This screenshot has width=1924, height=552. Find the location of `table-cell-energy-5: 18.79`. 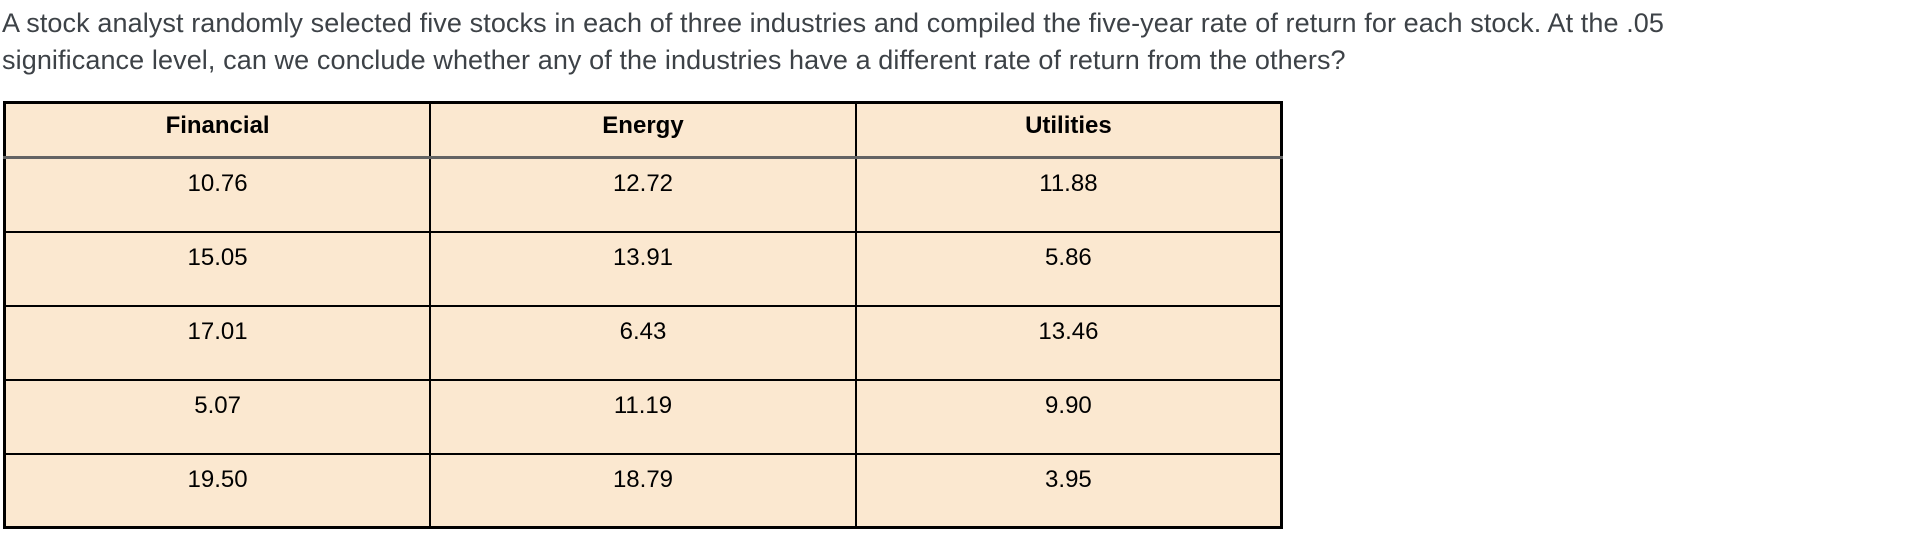

table-cell-energy-5: 18.79 is located at coordinates (643, 490).